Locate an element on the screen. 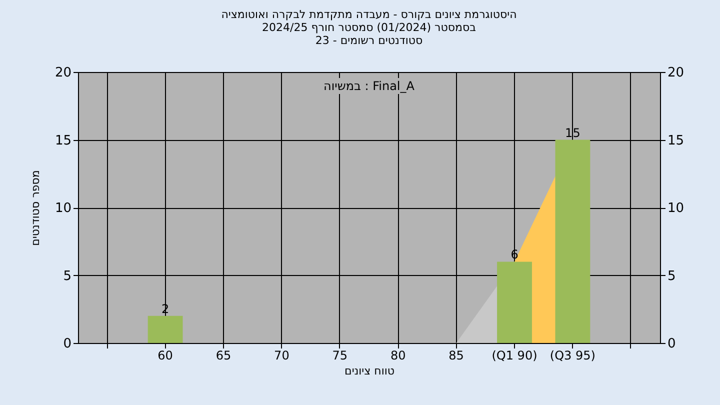 The width and height of the screenshot is (720, 405). y2-tick-label: 15 is located at coordinates (676, 140).